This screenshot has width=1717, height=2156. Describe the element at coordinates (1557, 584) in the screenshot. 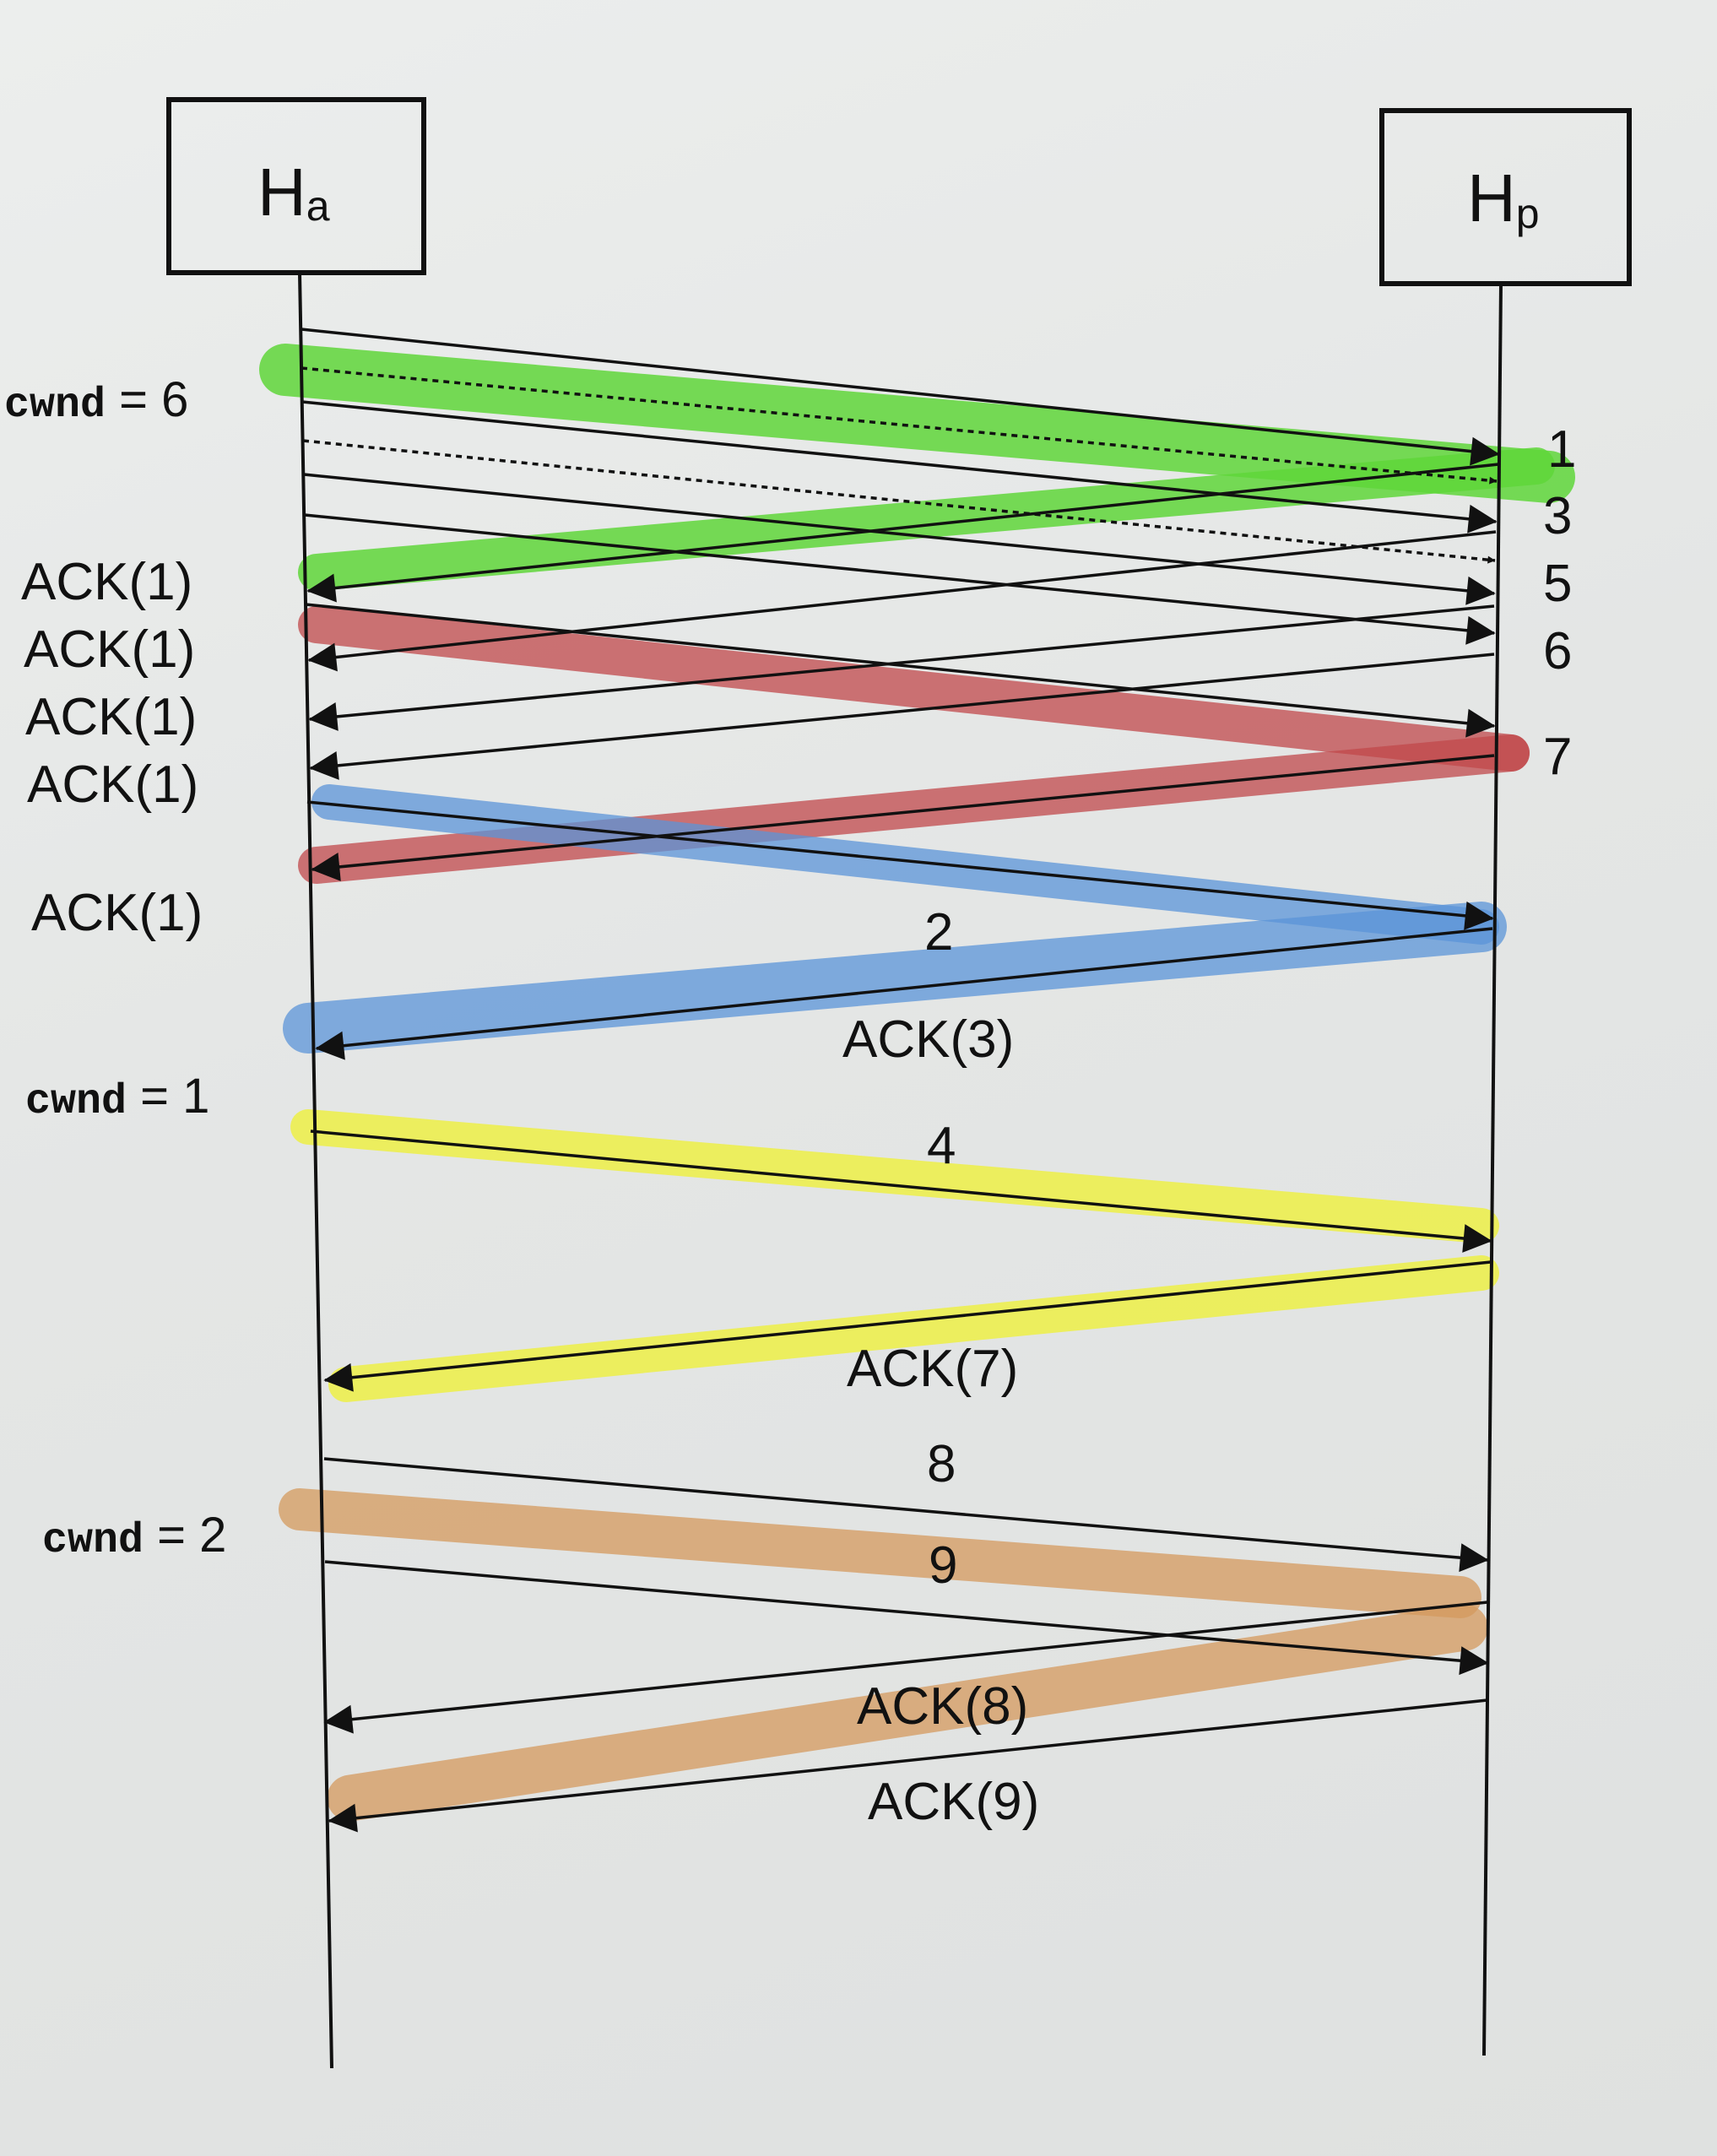

I see `seg-label-5: 5` at that location.